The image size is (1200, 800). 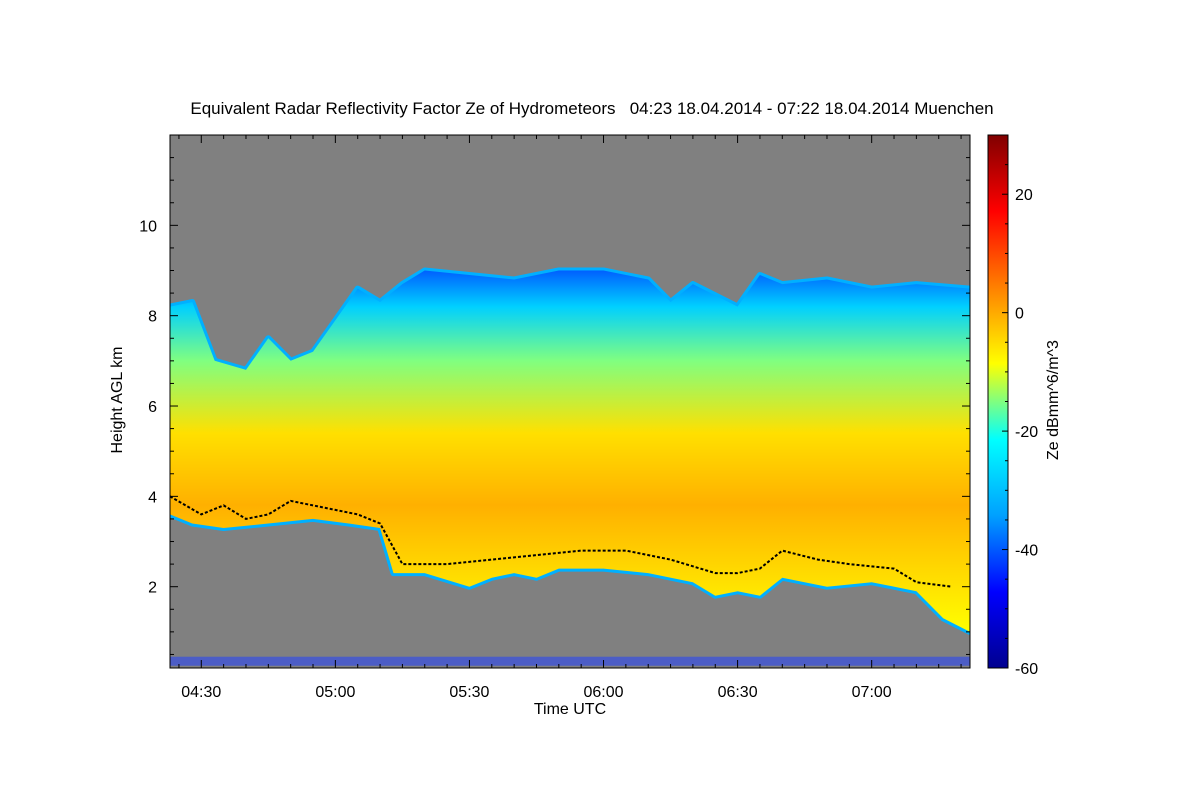 I want to click on melting-layer-line, so click(x=561, y=541).